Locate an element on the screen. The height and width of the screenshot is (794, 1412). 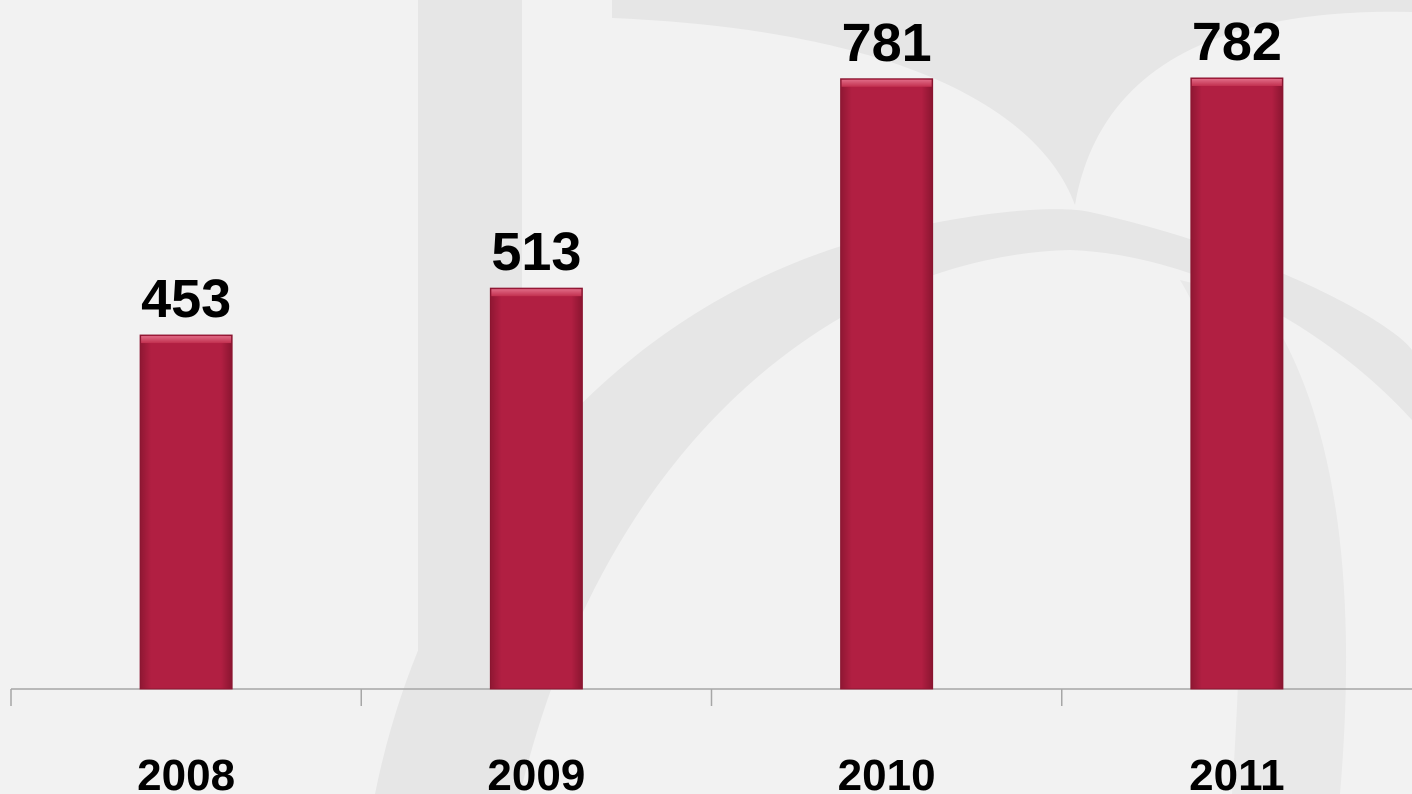
x-tick-label: 2011 is located at coordinates (1236, 772).